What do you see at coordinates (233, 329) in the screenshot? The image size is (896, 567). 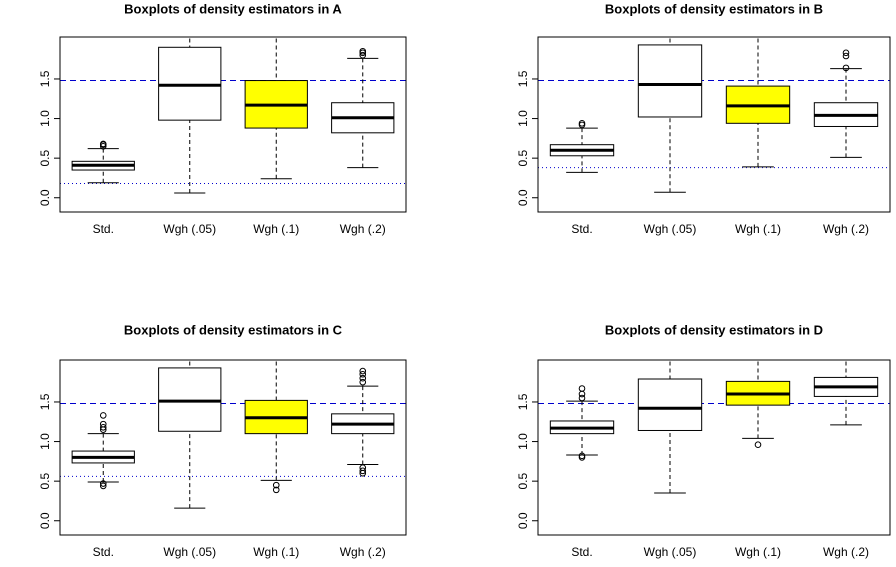 I see `chart-title: Boxplots of density estimators in C` at bounding box center [233, 329].